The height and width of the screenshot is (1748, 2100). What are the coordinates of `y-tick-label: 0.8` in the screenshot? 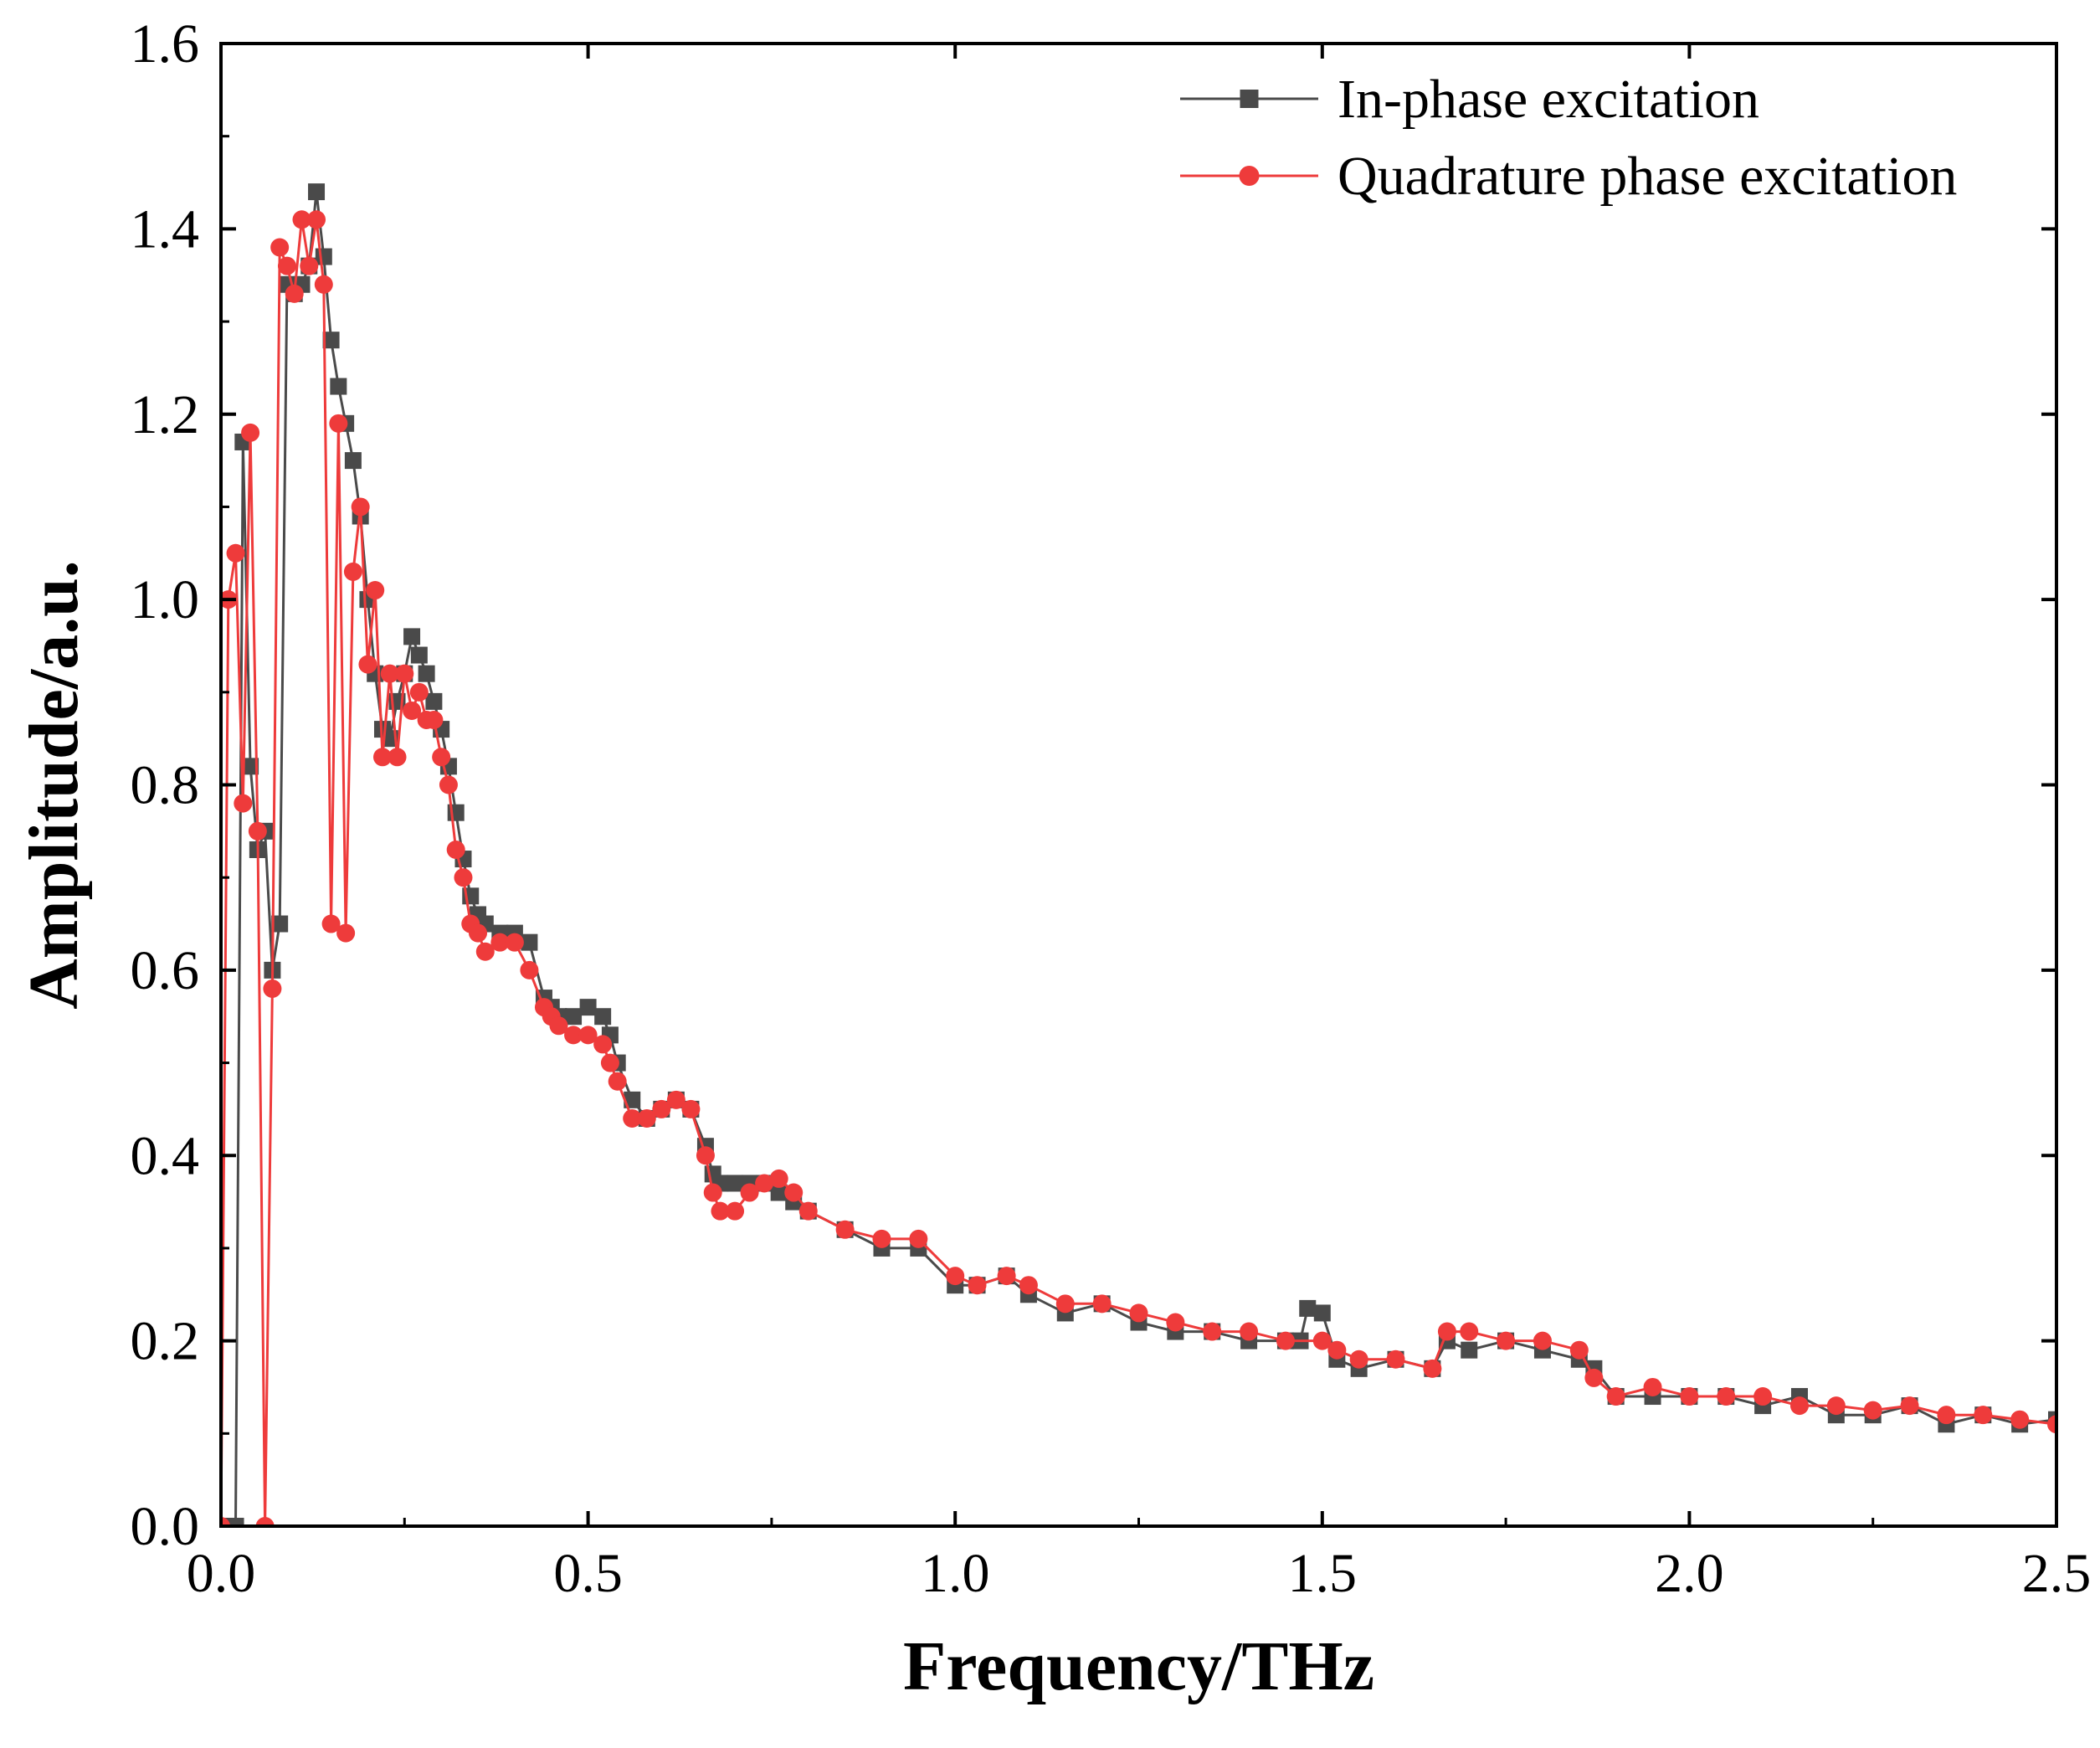 It's located at (165, 785).